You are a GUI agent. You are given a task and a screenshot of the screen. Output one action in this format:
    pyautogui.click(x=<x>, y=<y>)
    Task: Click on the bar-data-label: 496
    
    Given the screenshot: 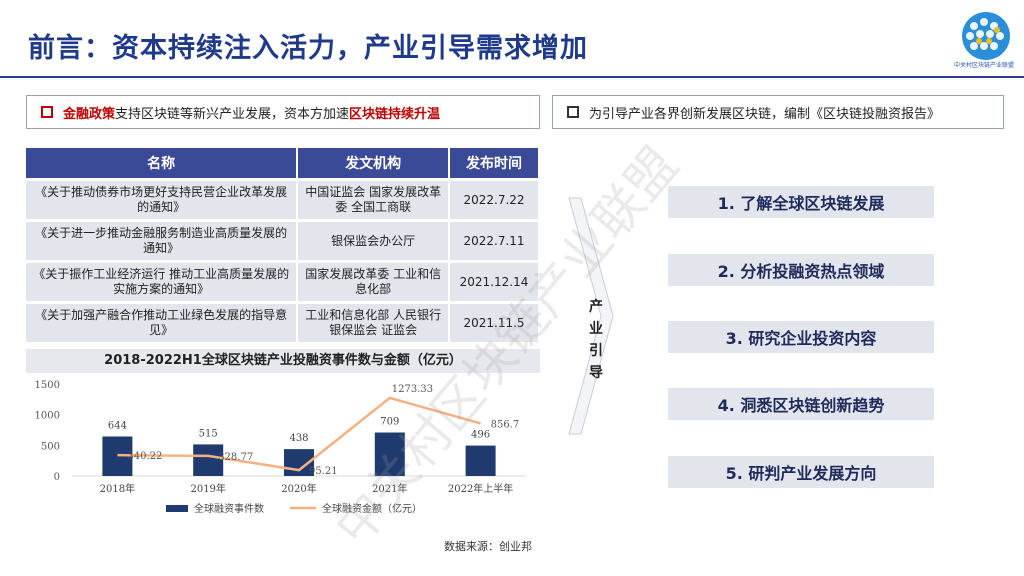 What is the action you would take?
    pyautogui.click(x=480, y=435)
    